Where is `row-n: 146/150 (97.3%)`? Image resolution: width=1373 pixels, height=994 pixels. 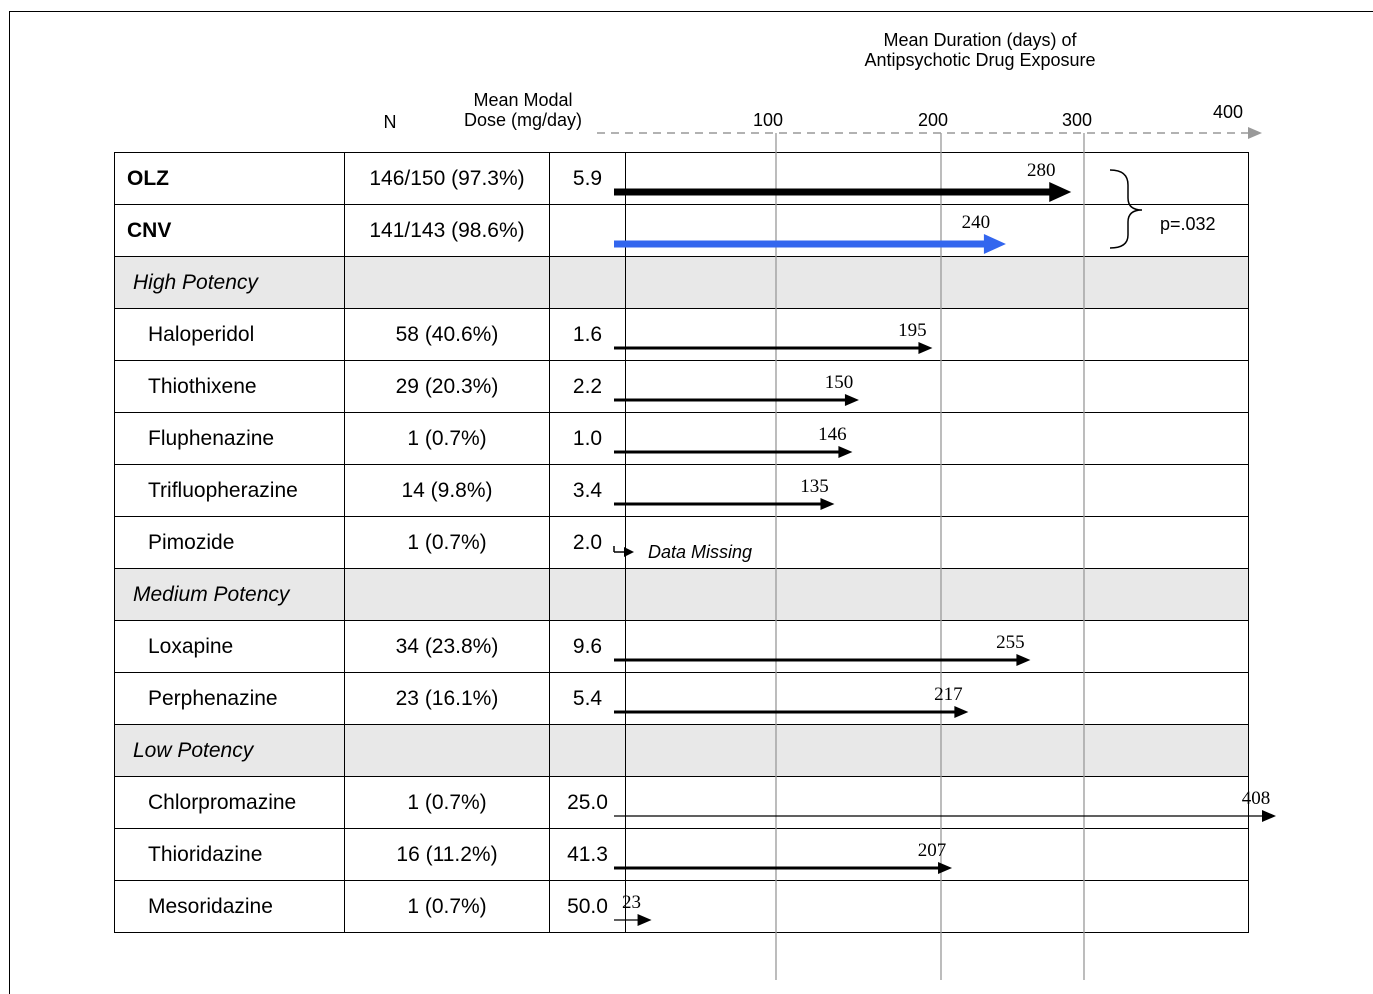 row-n: 146/150 (97.3%) is located at coordinates (447, 178).